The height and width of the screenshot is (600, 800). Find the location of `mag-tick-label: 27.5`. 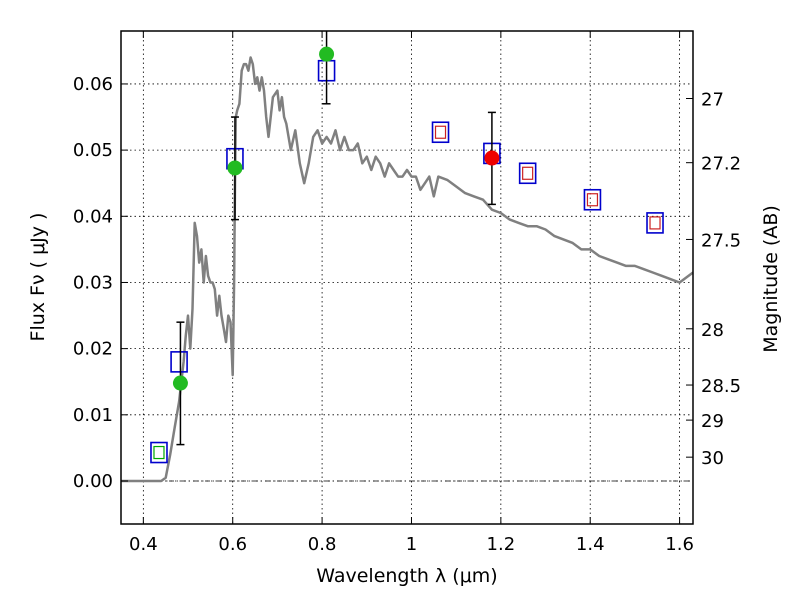

mag-tick-label: 27.5 is located at coordinates (721, 240).